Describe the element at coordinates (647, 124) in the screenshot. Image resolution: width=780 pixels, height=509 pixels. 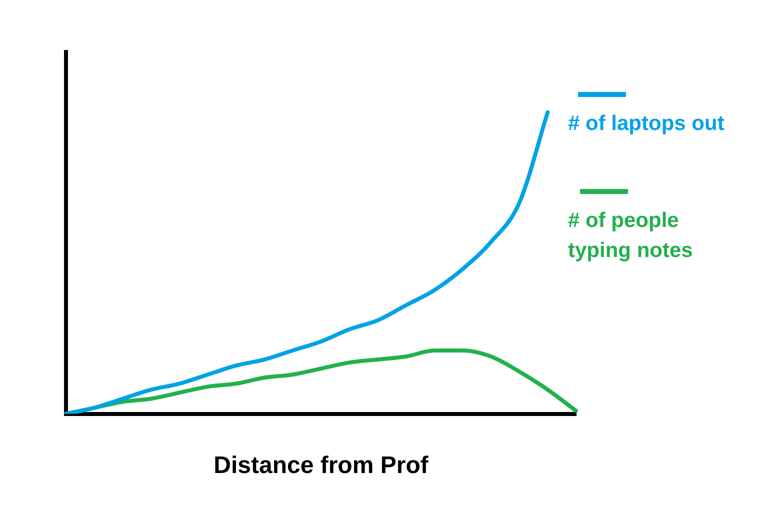
I see `legend-label: # of laptops out` at that location.